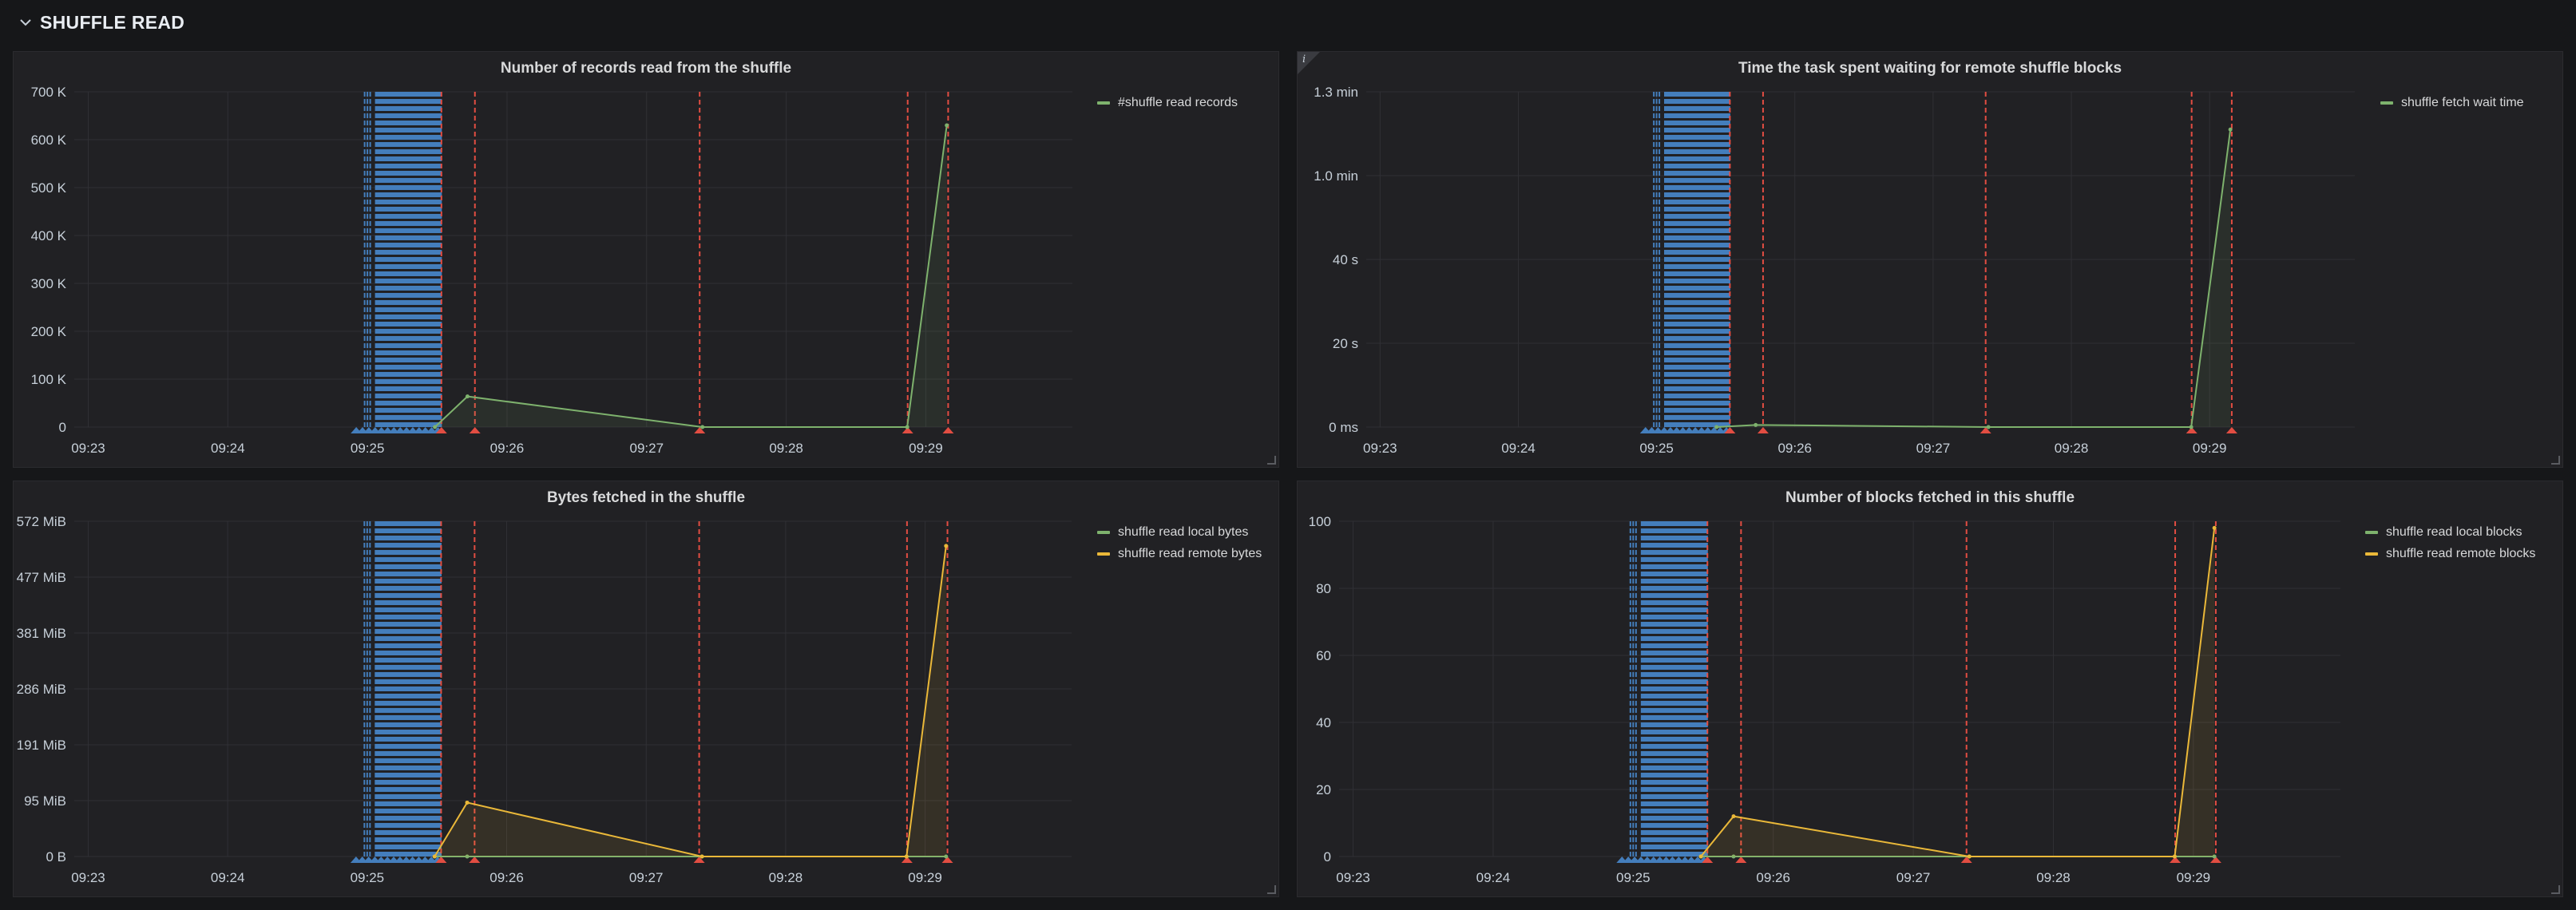  Describe the element at coordinates (646, 68) in the screenshot. I see `panel-title: Number of records read from the shuffle` at that location.